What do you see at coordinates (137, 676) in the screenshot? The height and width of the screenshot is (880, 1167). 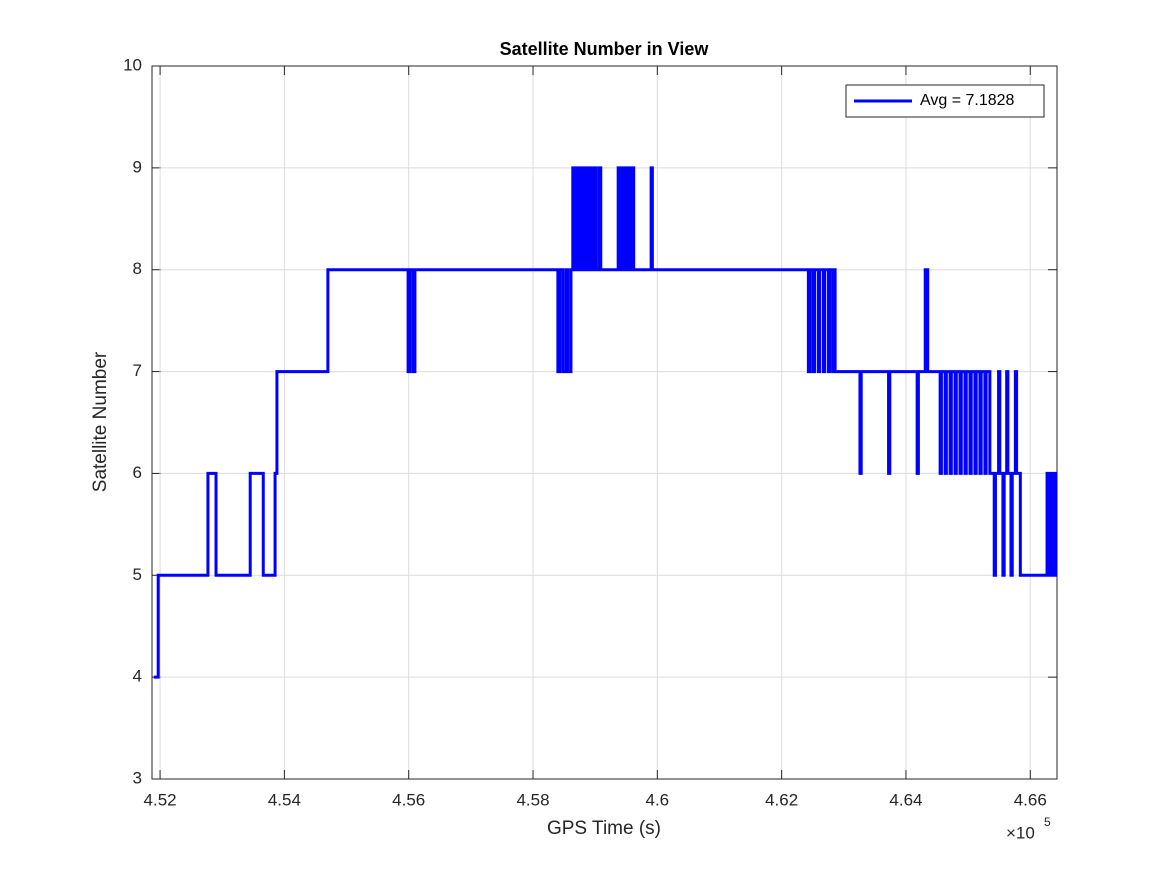 I see `y-tick-label: 4` at bounding box center [137, 676].